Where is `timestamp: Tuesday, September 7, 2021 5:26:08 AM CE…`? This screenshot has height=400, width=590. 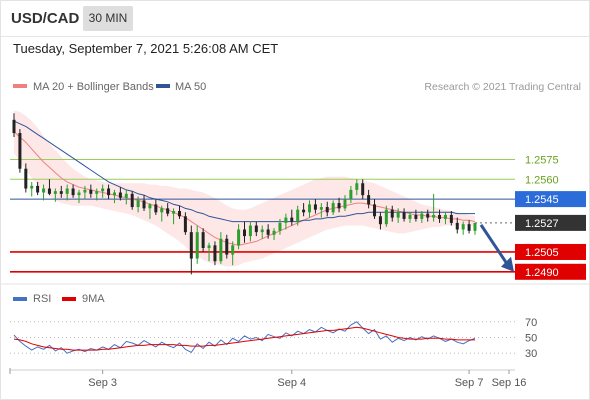 timestamp: Tuesday, September 7, 2021 5:26:08 AM CE… is located at coordinates (146, 48).